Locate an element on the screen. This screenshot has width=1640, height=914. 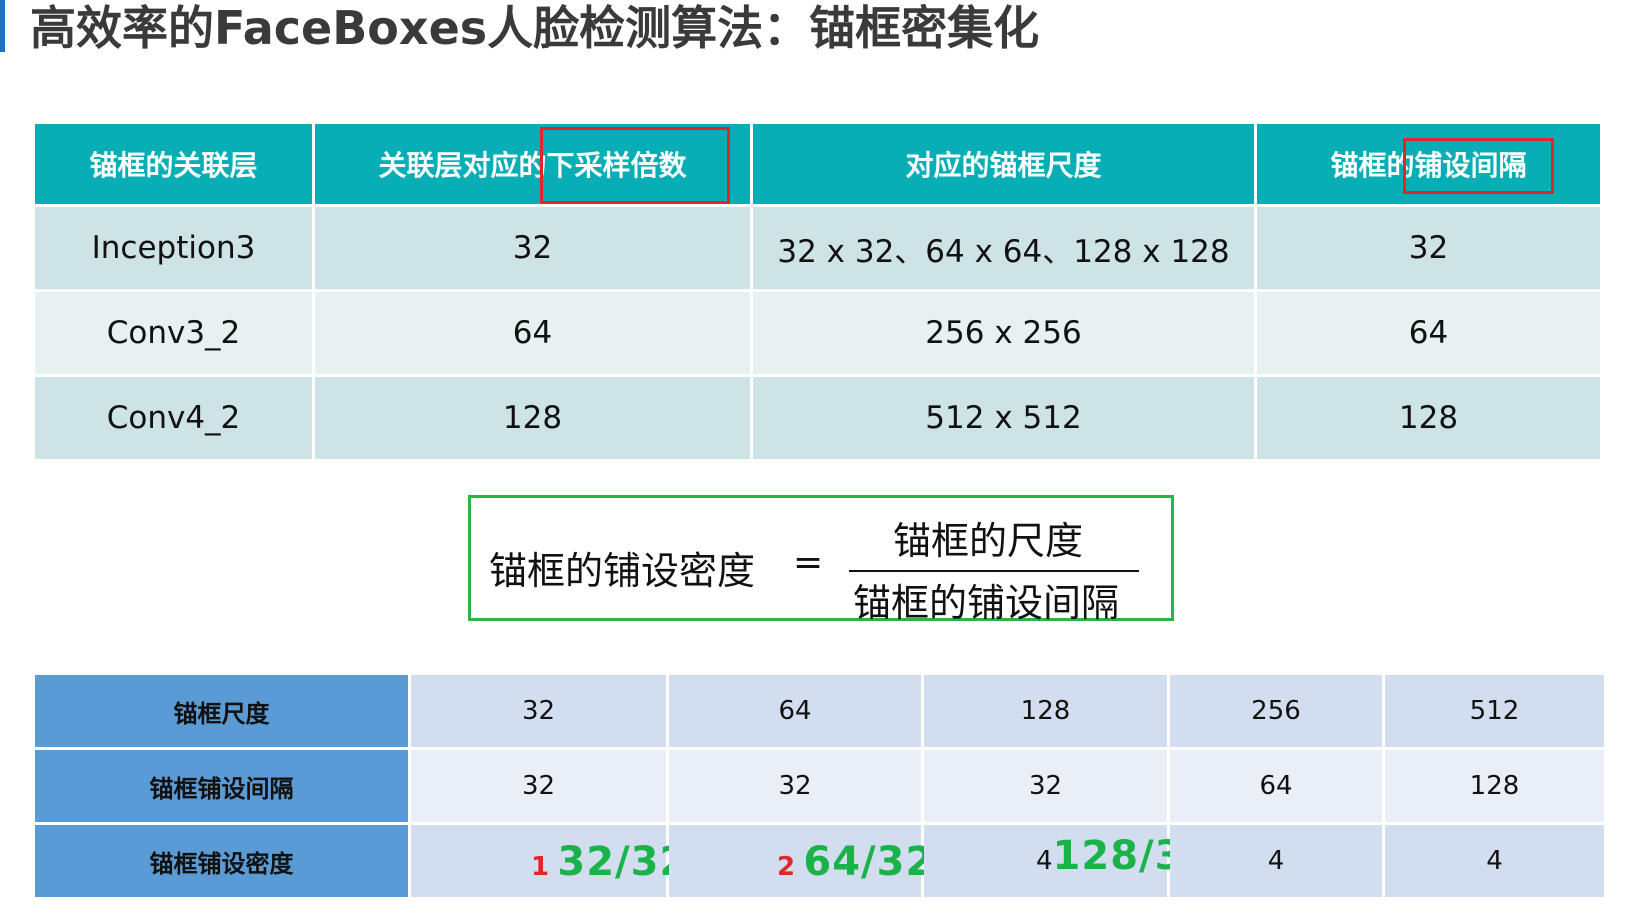
formula-numerator: 锚框的尺度 is located at coordinates (987, 541).